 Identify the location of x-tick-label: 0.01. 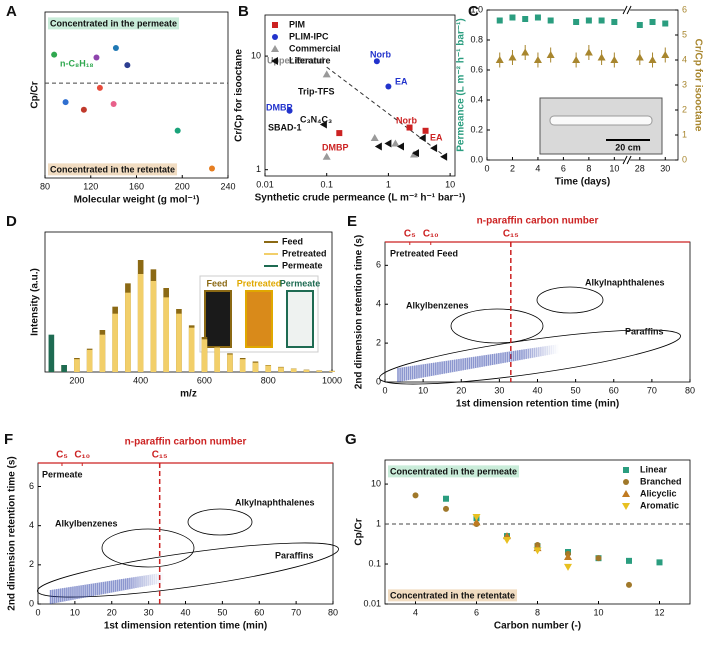
(265, 184).